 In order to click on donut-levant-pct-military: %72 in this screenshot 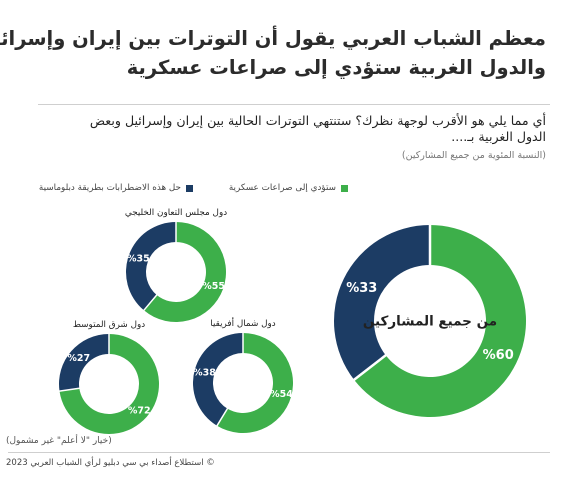, I will do `click(139, 411)`.